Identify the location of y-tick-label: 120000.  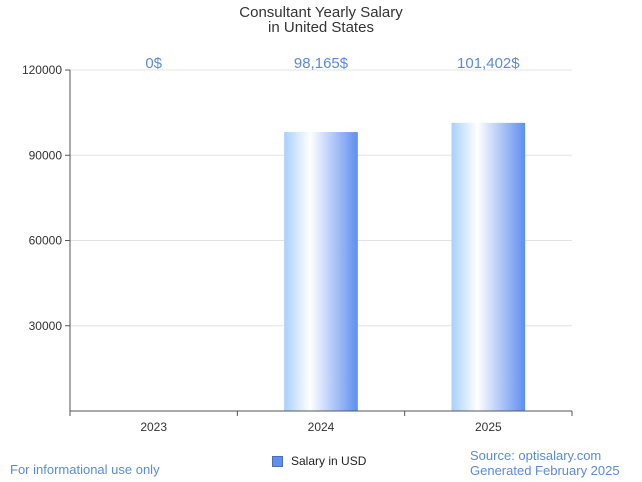
(42, 70).